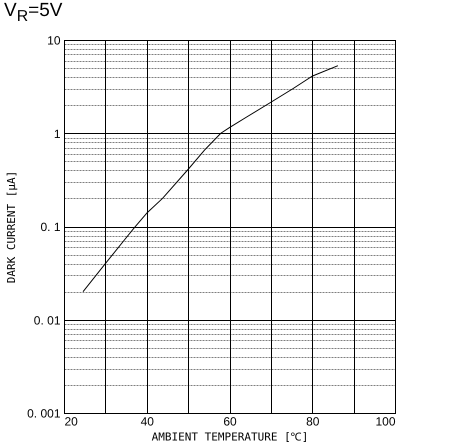 This screenshot has height=444, width=458. What do you see at coordinates (11, 227) in the screenshot?
I see `y-axis-title: DARK CURRENT [μA]` at bounding box center [11, 227].